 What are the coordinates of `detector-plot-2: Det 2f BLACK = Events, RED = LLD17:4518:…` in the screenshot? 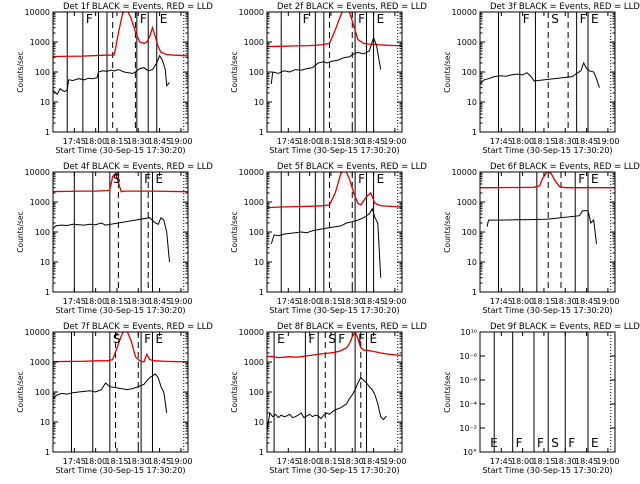 It's located at (328, 78).